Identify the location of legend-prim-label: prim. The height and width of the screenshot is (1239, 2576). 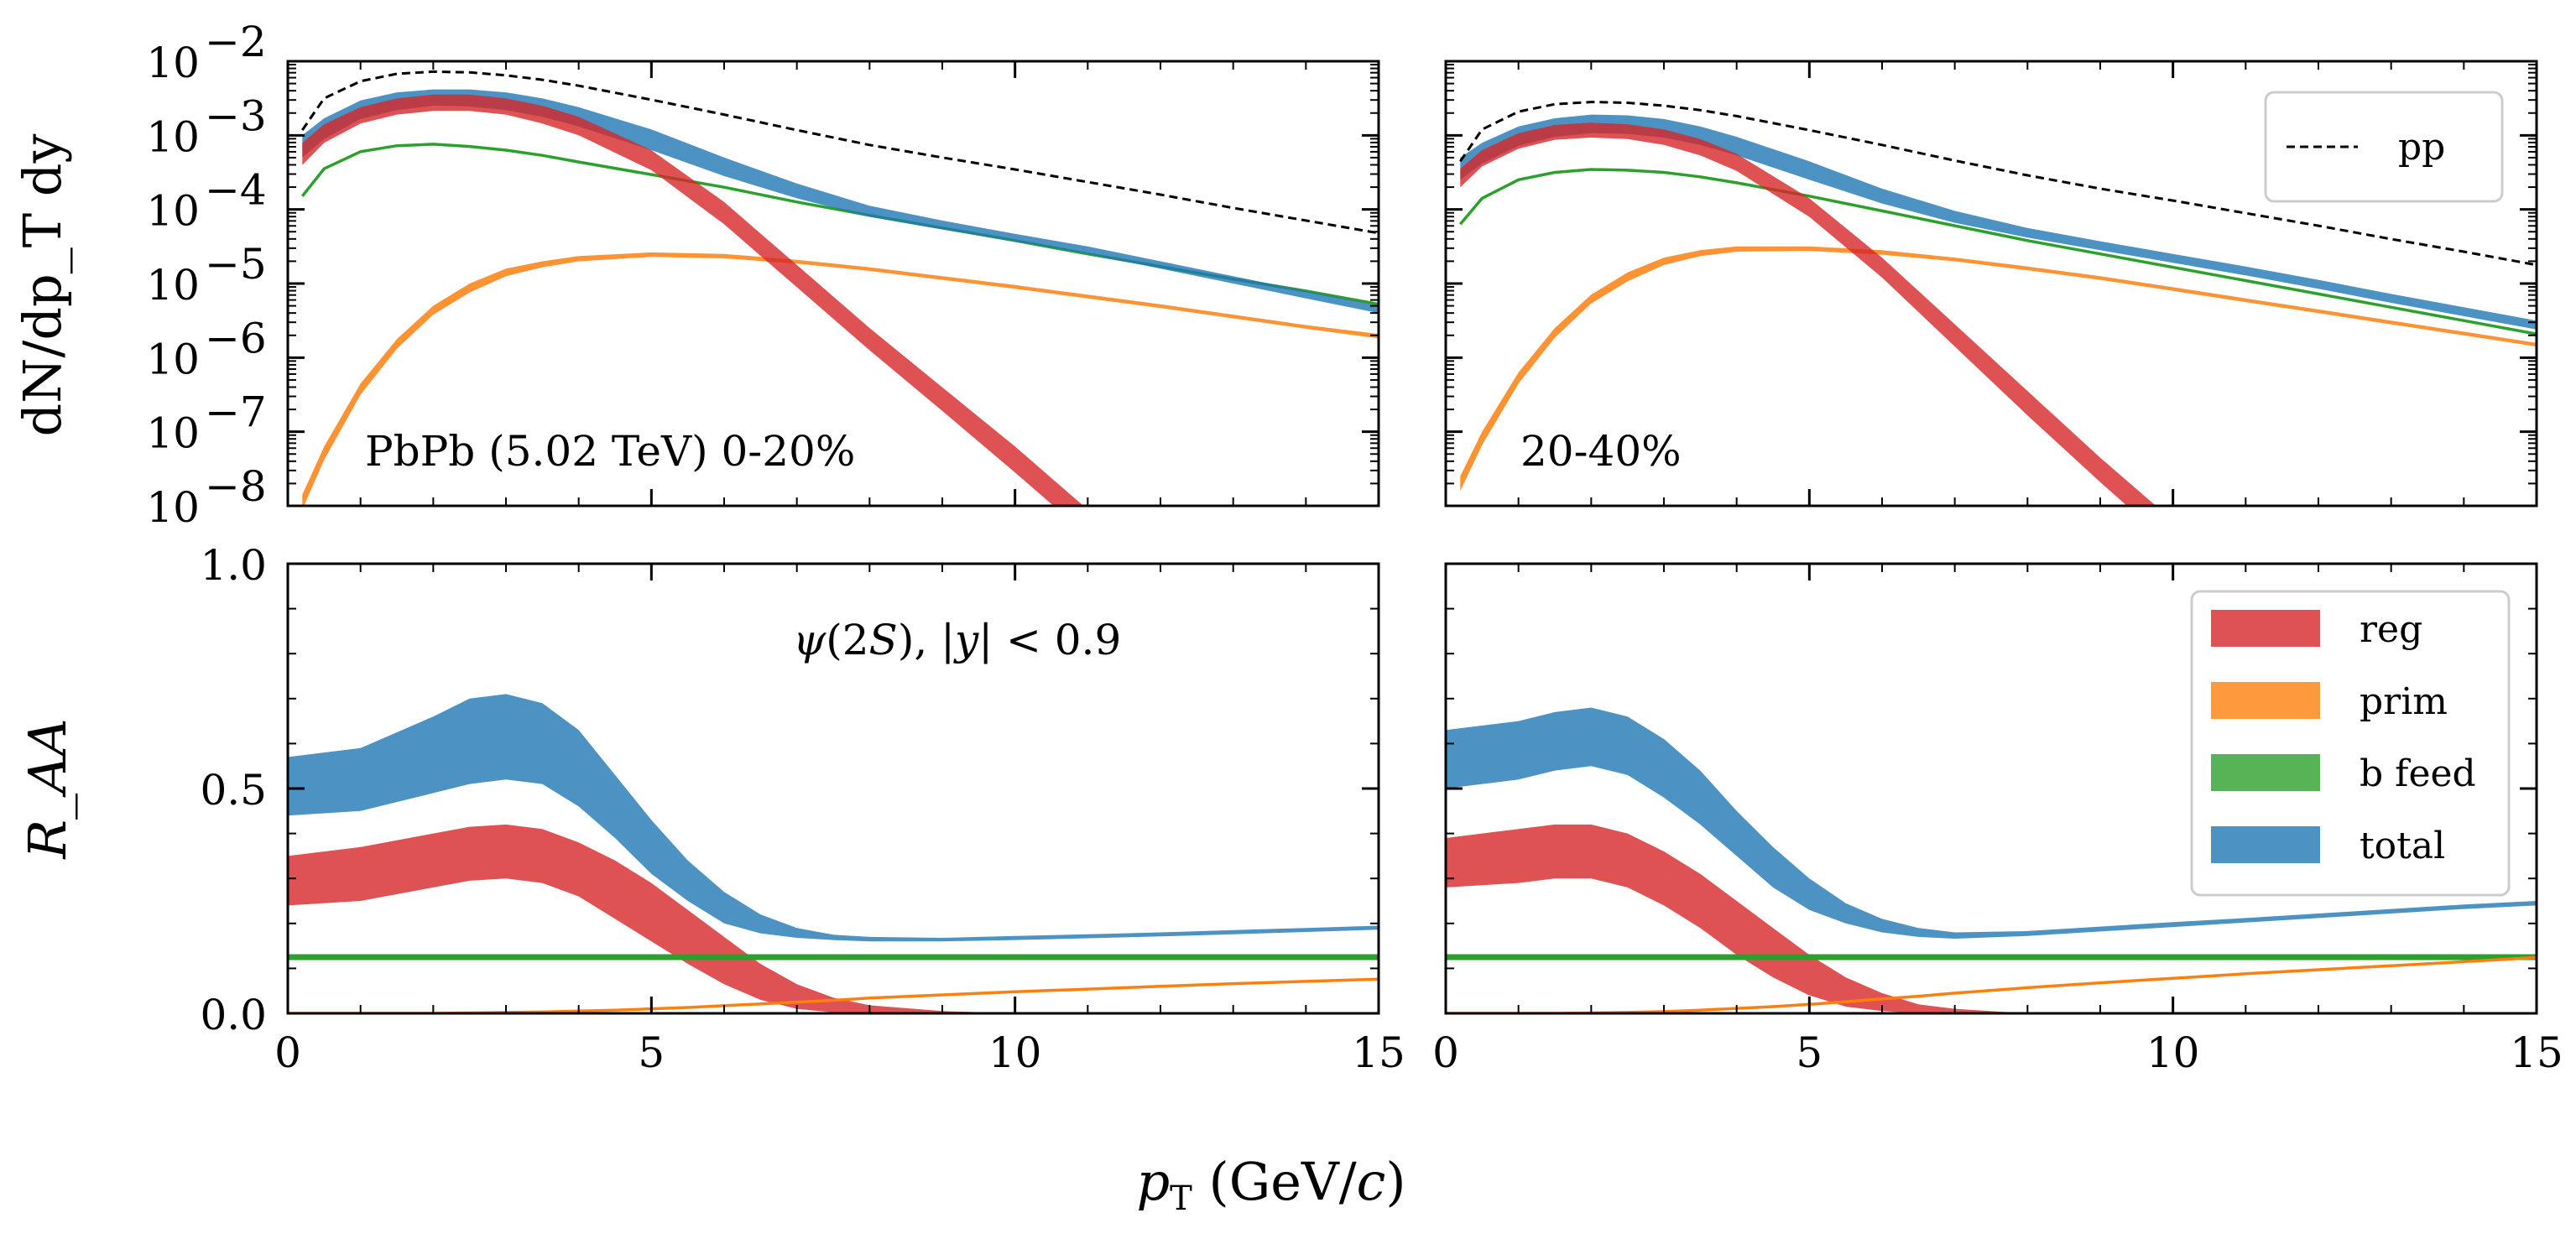
(2404, 701).